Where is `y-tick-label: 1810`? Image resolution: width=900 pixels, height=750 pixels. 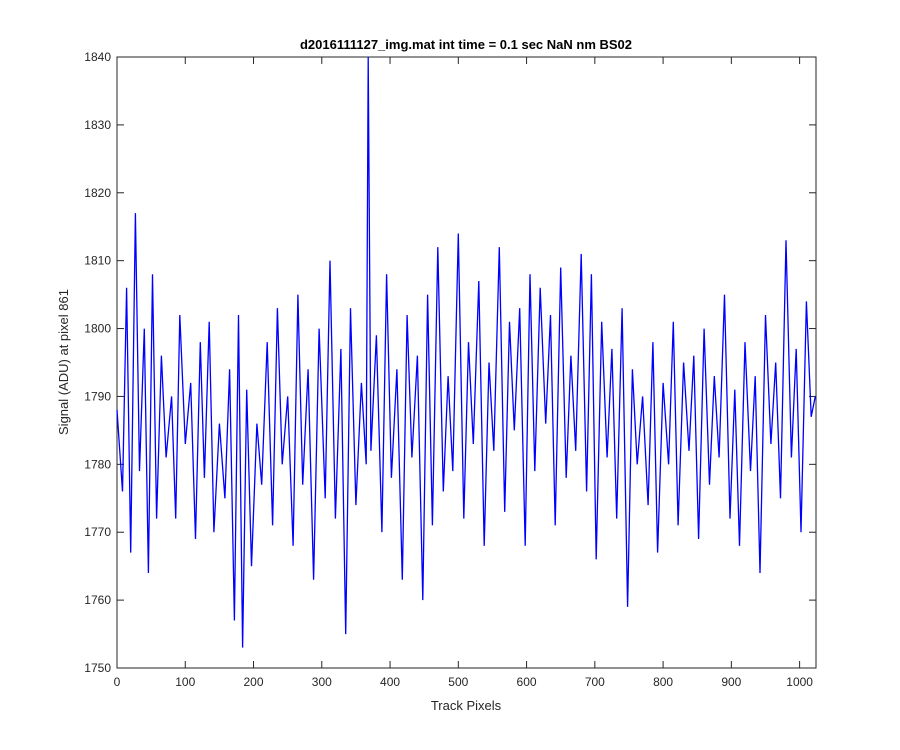 y-tick-label: 1810 is located at coordinates (97, 261).